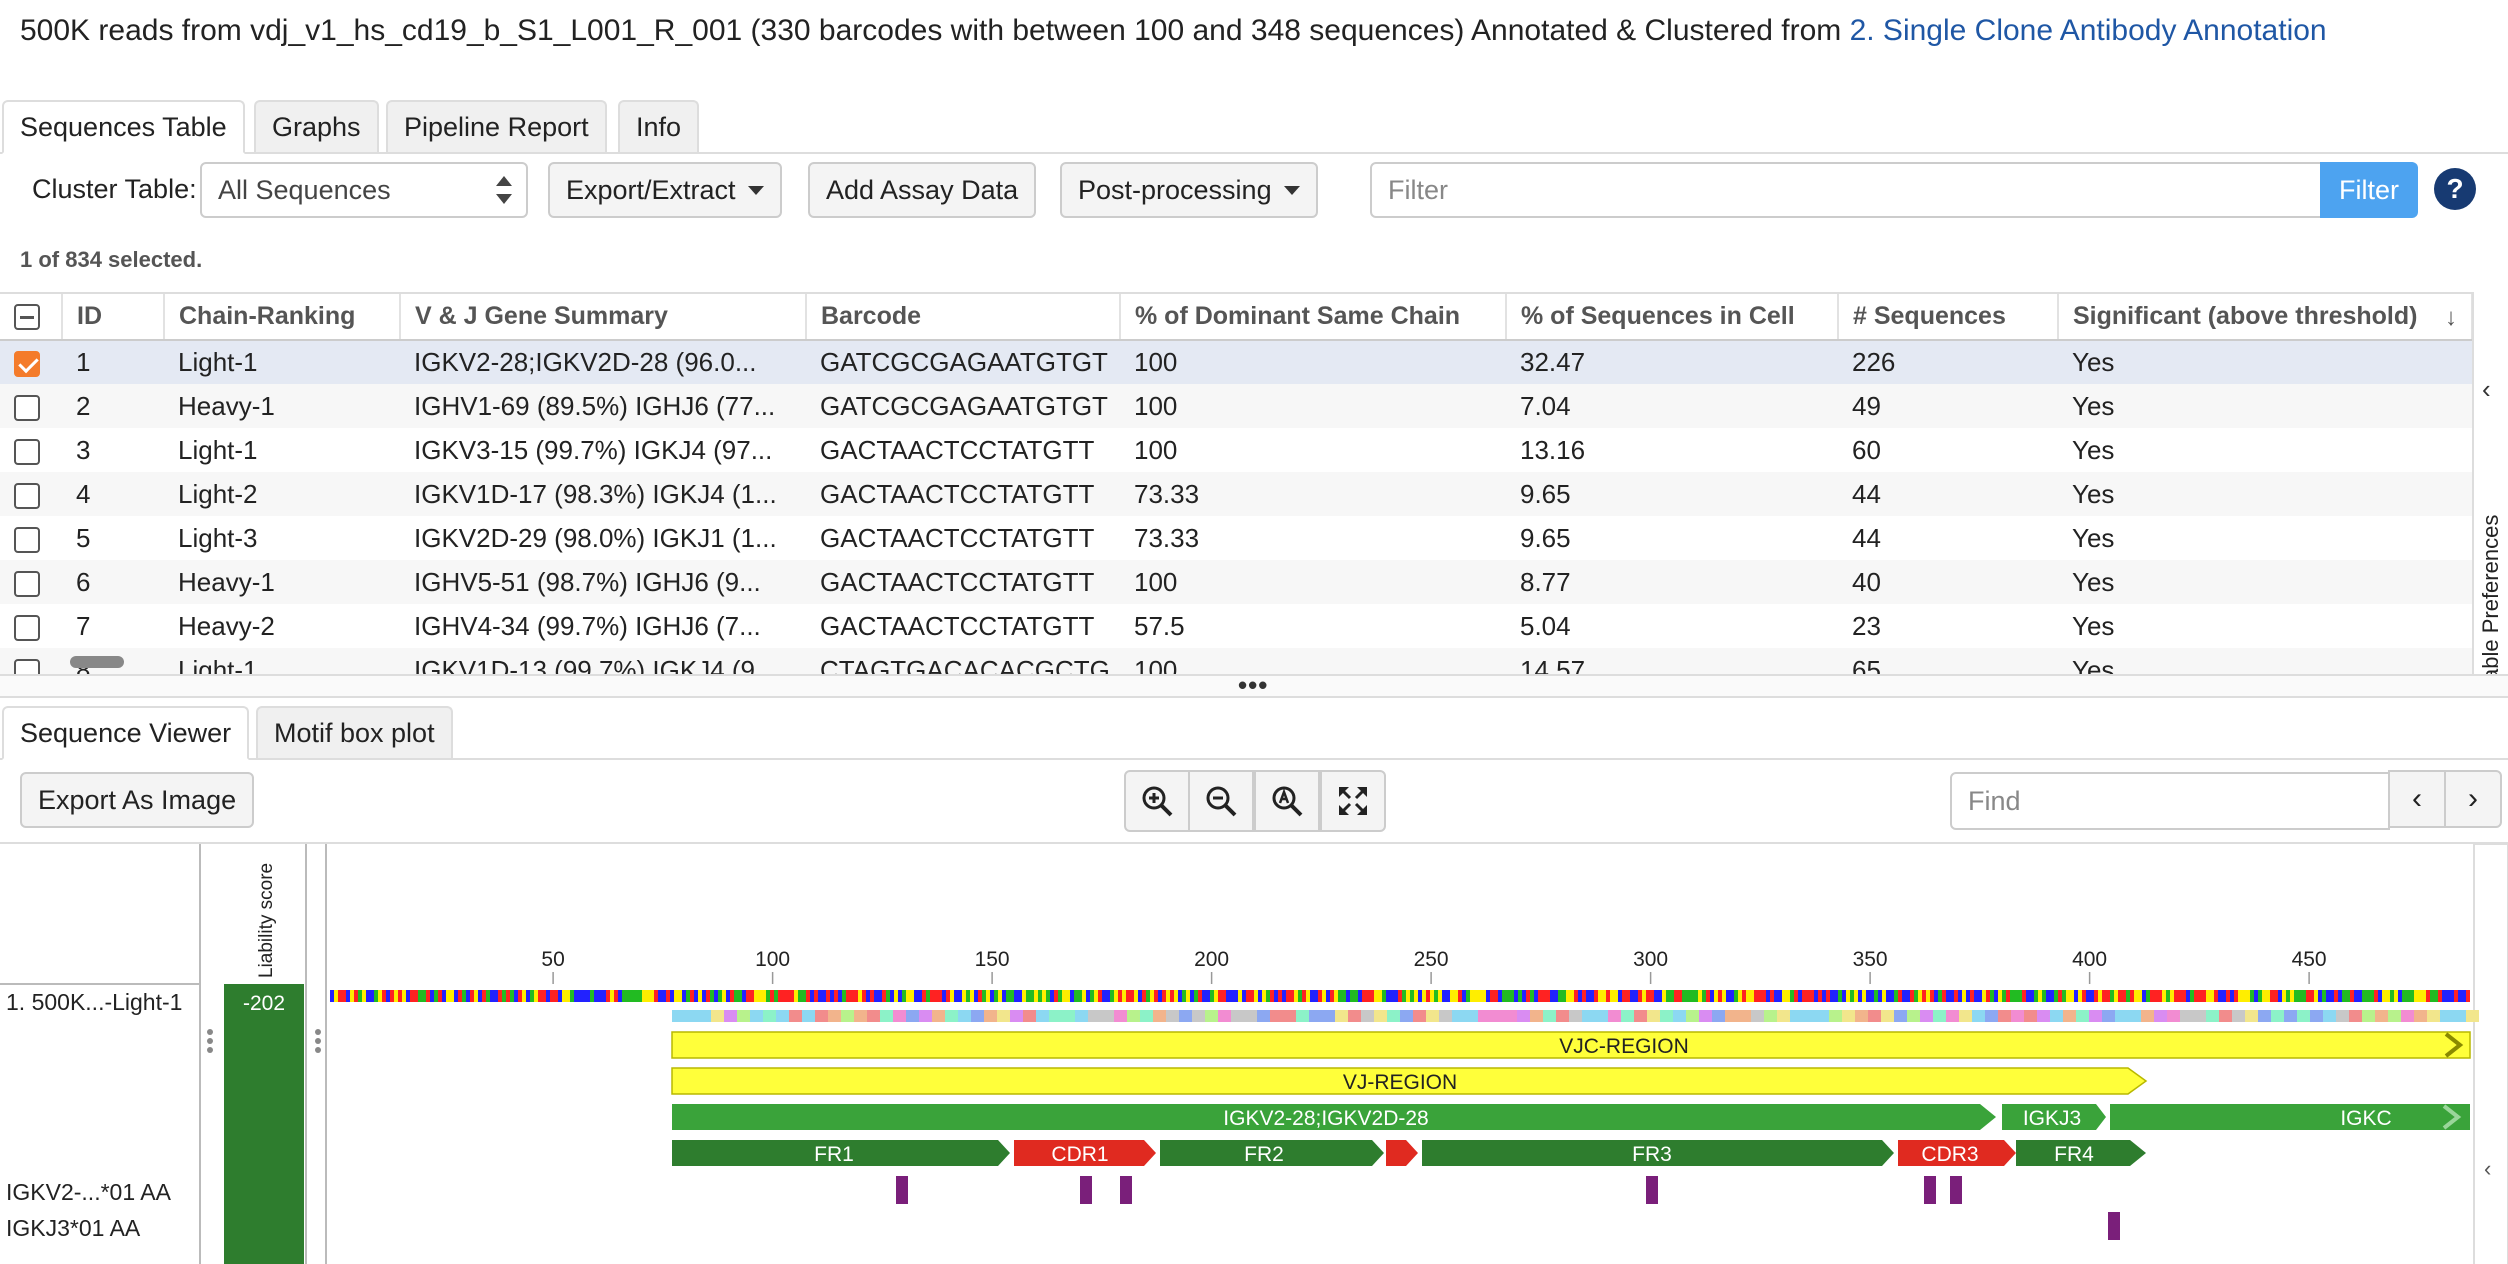  Describe the element at coordinates (1948, 317) in the screenshot. I see `col-header-num-sequences: # Sequences` at that location.